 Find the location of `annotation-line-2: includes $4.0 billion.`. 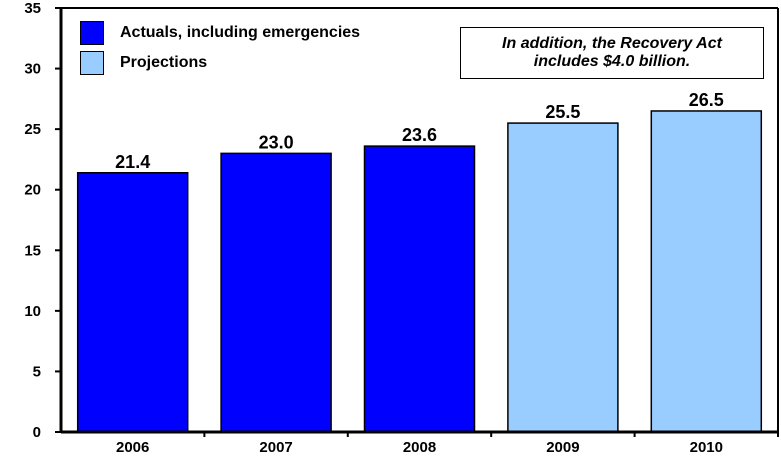

annotation-line-2: includes $4.0 billion. is located at coordinates (612, 61).